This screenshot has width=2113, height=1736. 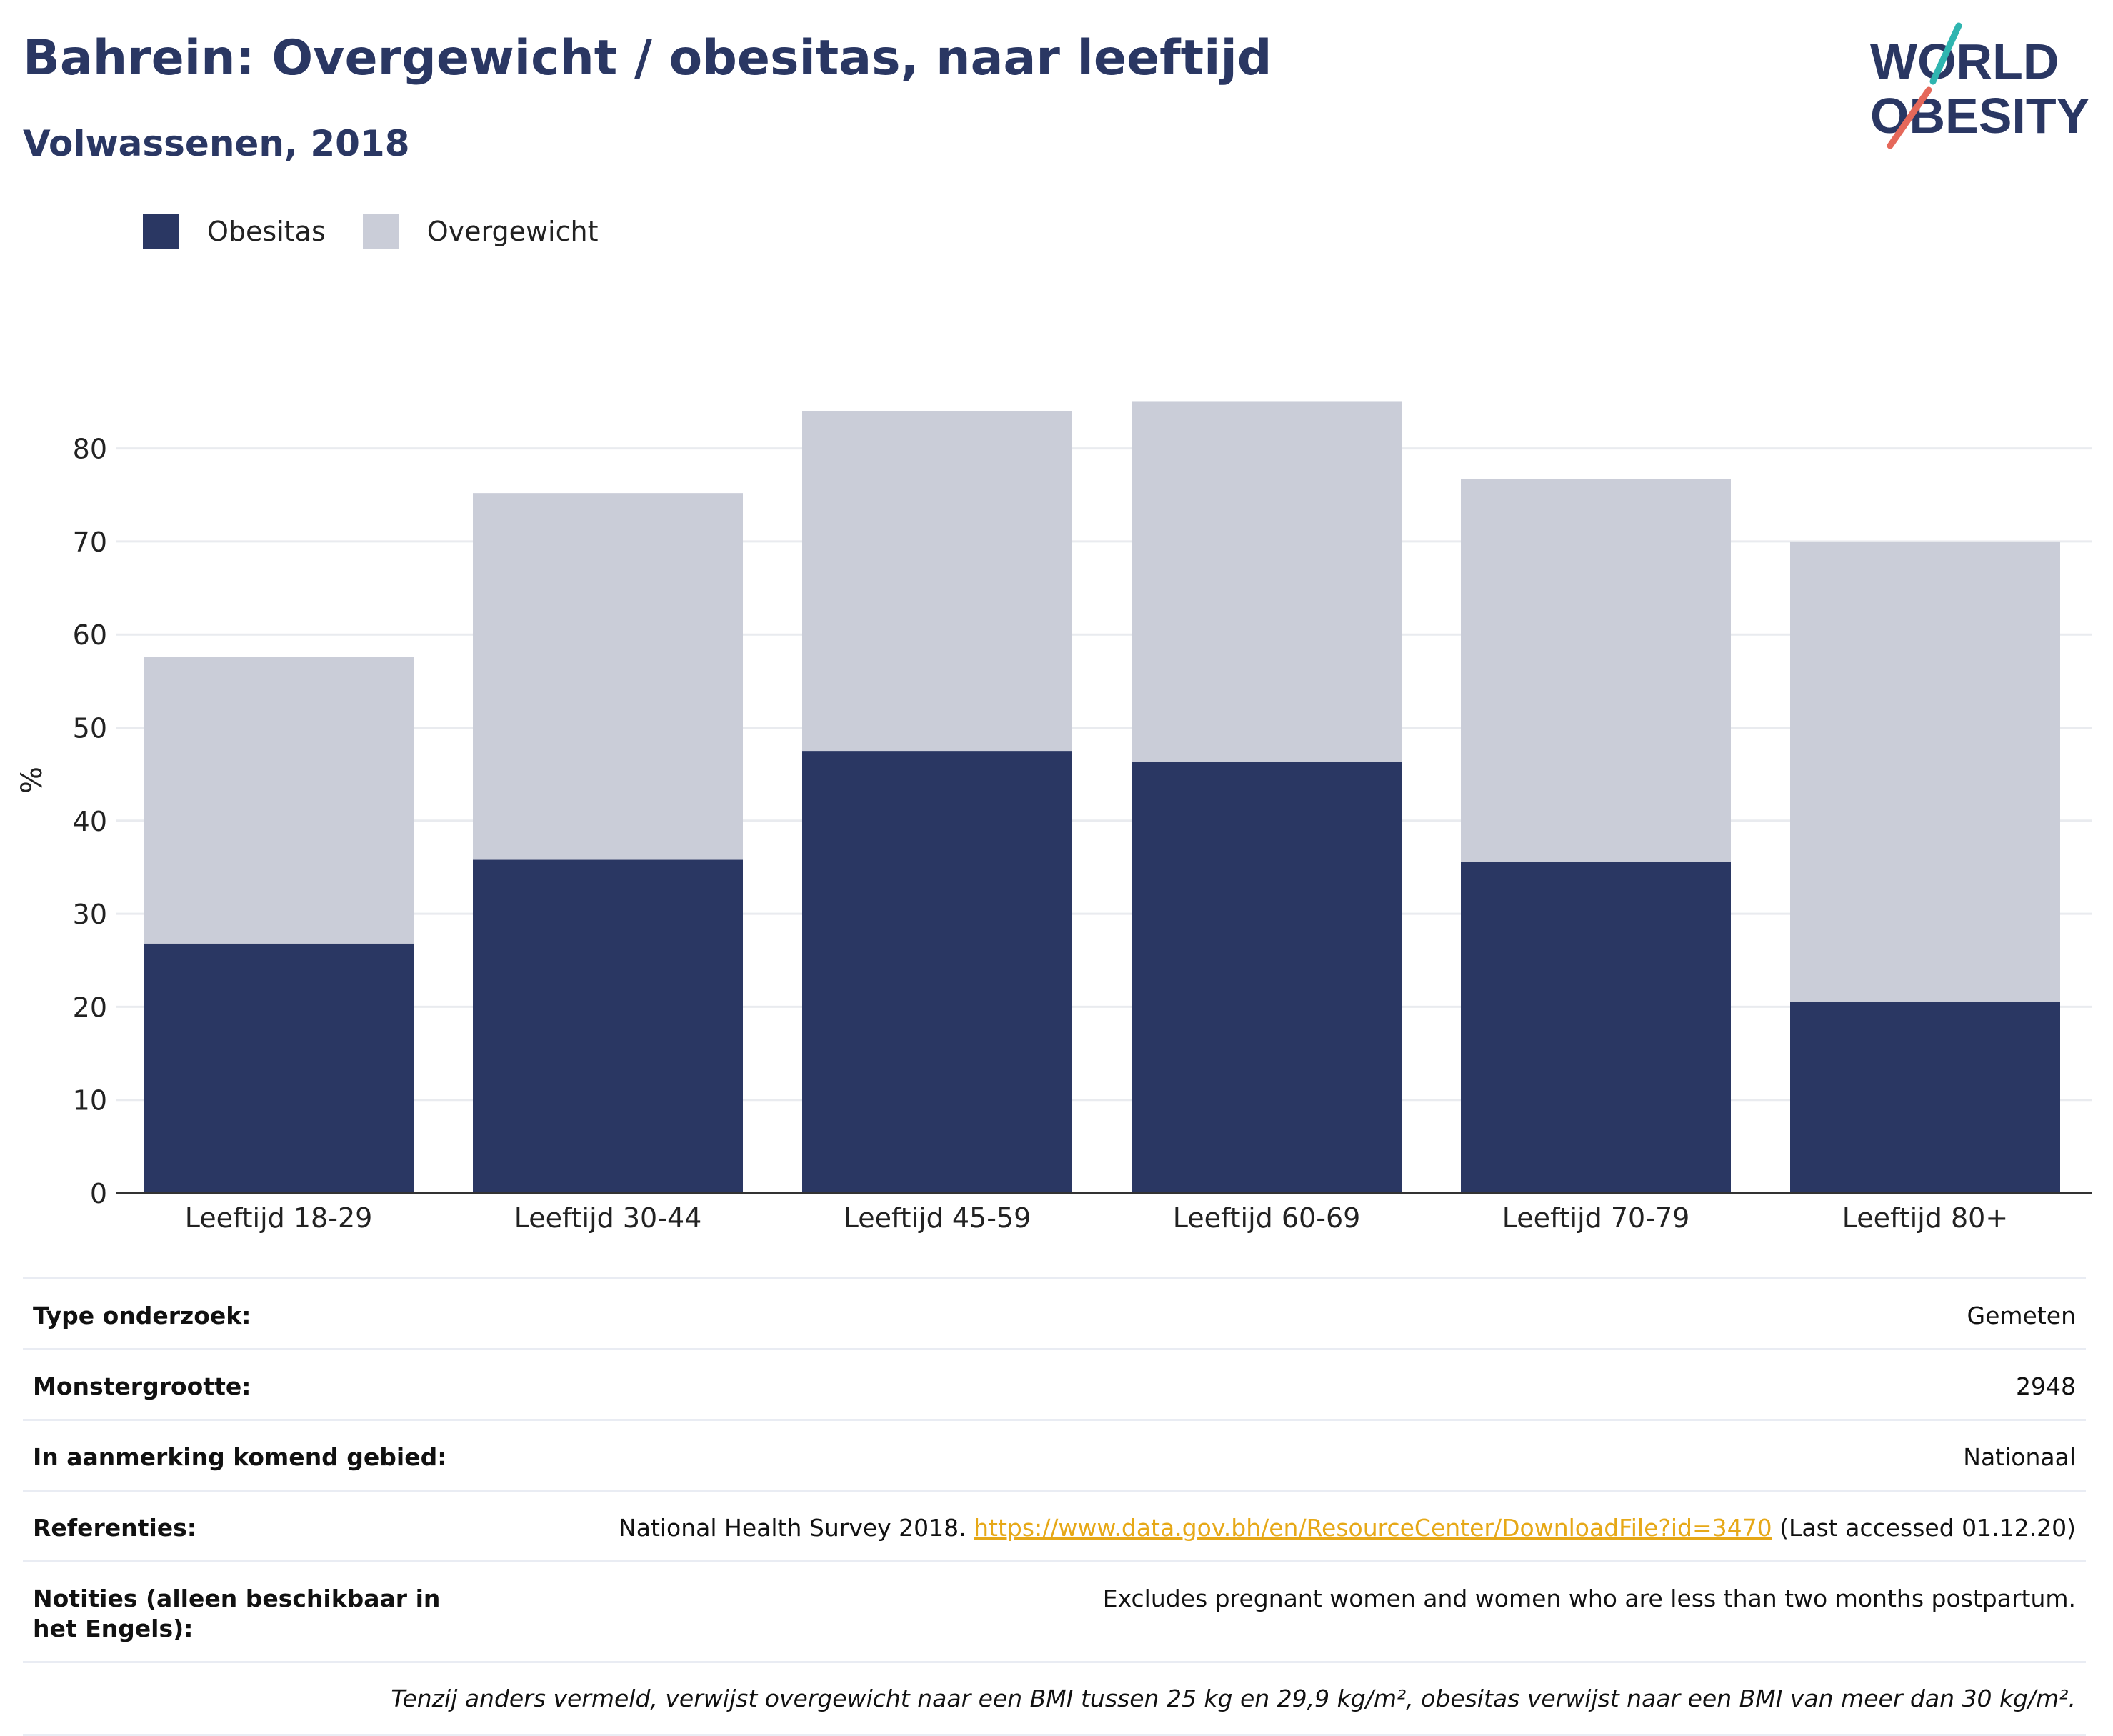 What do you see at coordinates (608, 1218) in the screenshot?
I see `x-tick-label: Leeftijd 30-44` at bounding box center [608, 1218].